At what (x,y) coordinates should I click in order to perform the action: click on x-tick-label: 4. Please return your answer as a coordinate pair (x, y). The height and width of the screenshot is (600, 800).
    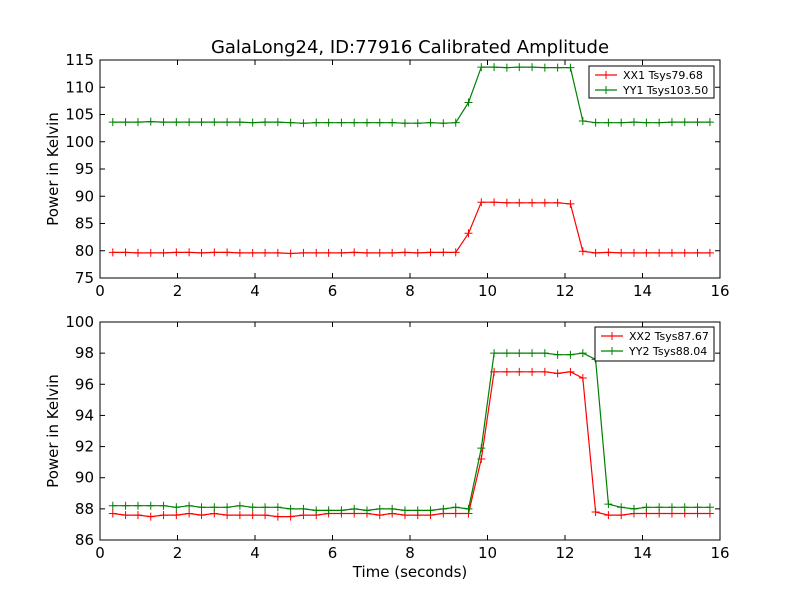
    Looking at the image, I should click on (255, 291).